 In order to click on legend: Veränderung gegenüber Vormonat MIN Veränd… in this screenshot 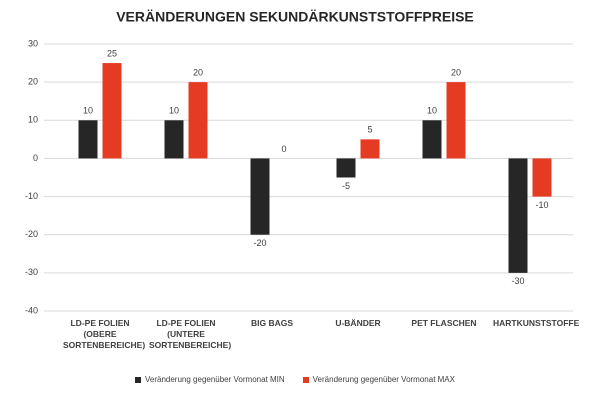, I will do `click(295, 379)`.